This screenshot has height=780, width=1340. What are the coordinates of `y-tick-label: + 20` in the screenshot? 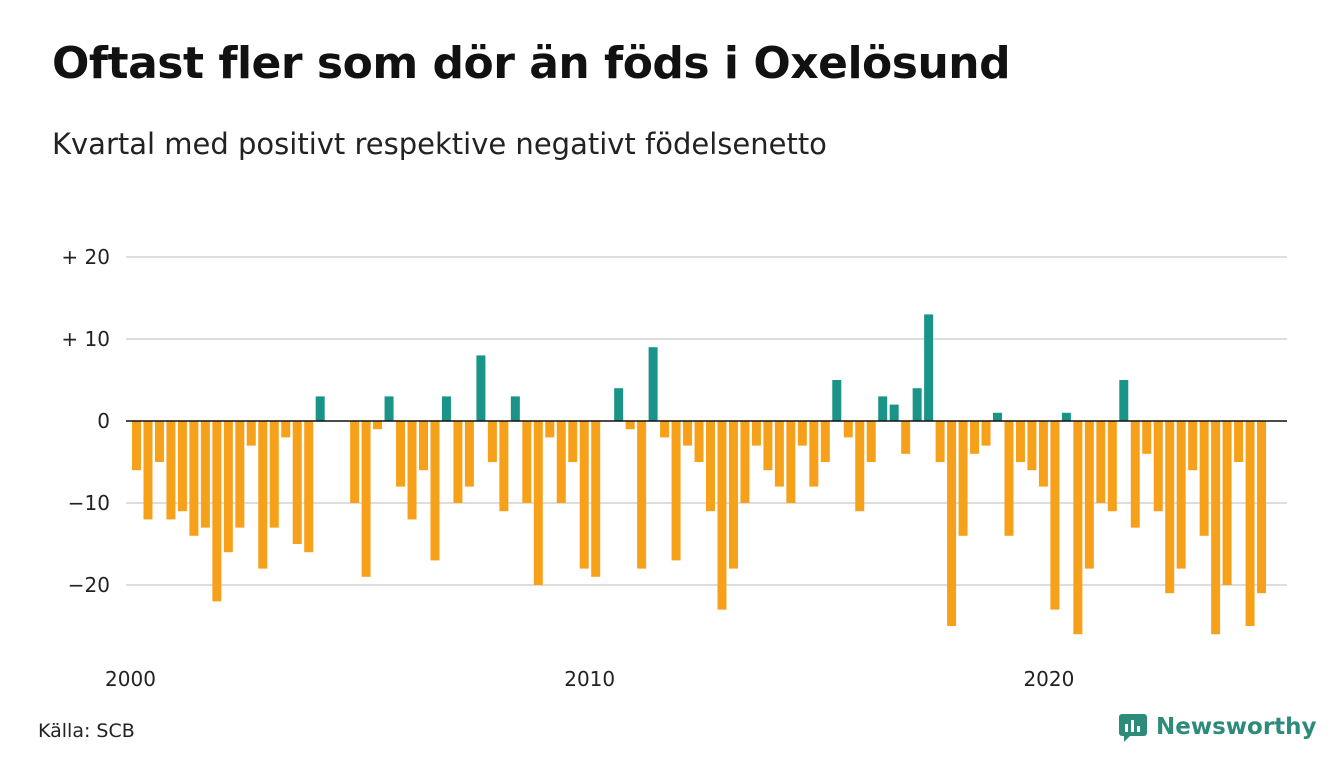 It's located at (85, 257).